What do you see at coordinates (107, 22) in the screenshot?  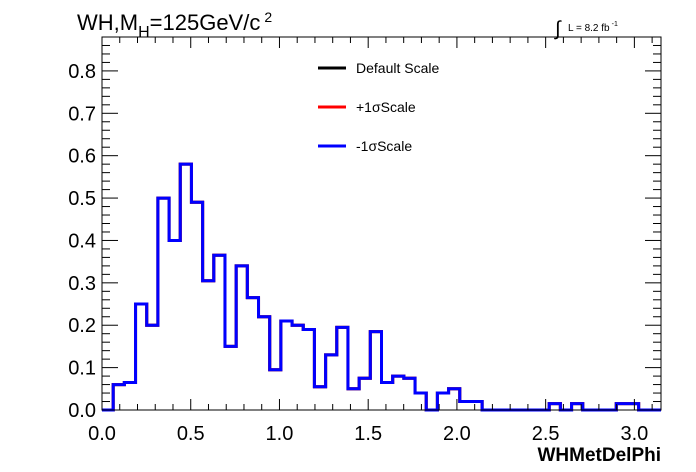 I see `title-main: WH,M` at bounding box center [107, 22].